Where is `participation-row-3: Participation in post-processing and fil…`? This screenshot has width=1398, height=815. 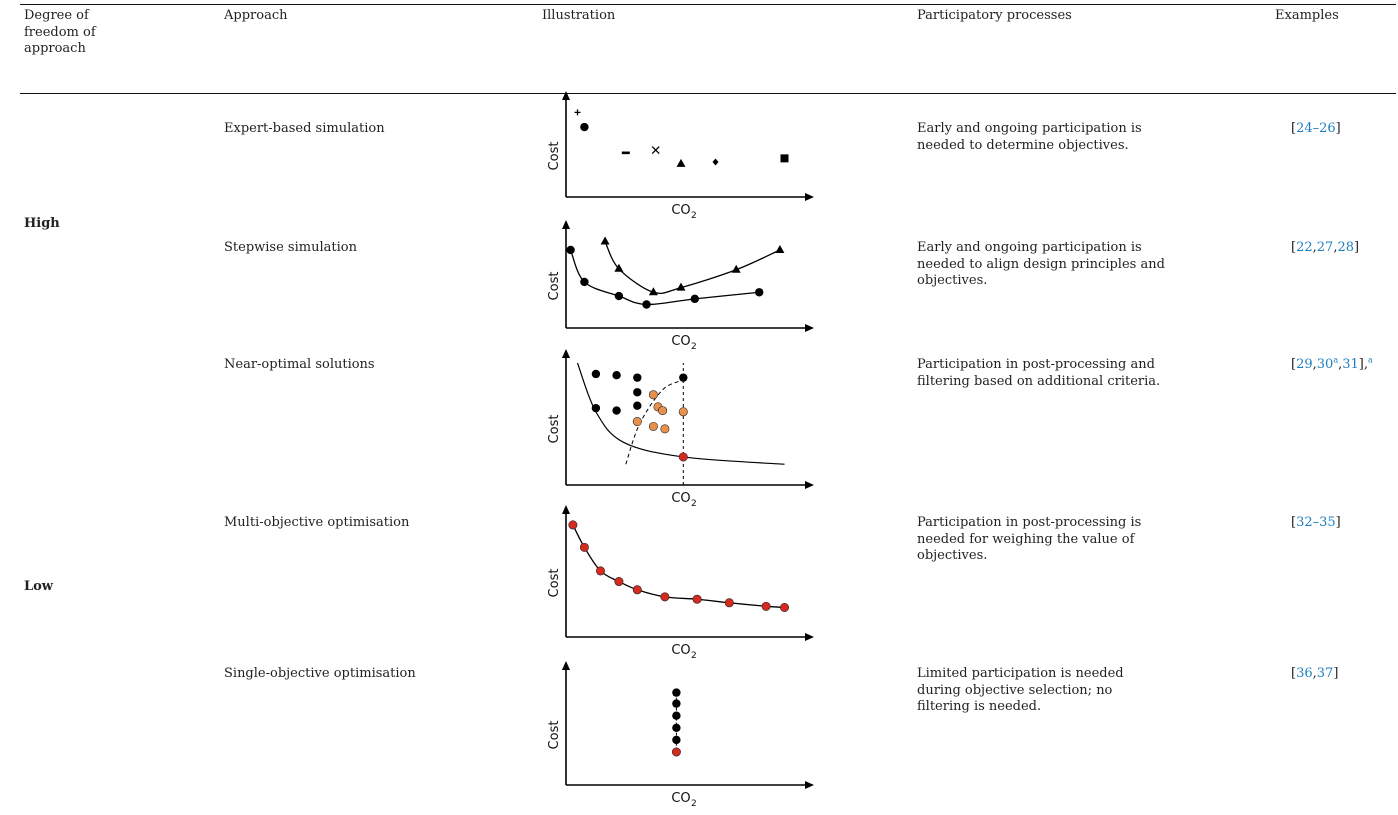 participation-row-3: Participation in post-processing and fil… is located at coordinates (1039, 373).